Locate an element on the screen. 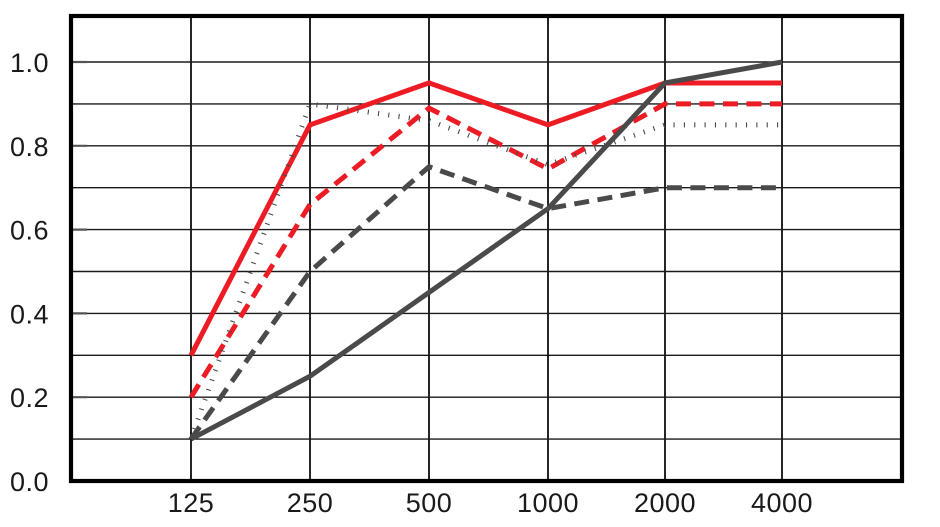 The height and width of the screenshot is (527, 940). x-axis-tick-label: 250 is located at coordinates (310, 503).